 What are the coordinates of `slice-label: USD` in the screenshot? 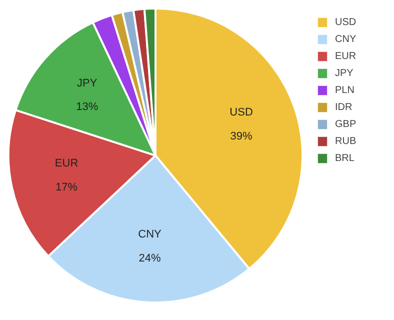 It's located at (241, 112).